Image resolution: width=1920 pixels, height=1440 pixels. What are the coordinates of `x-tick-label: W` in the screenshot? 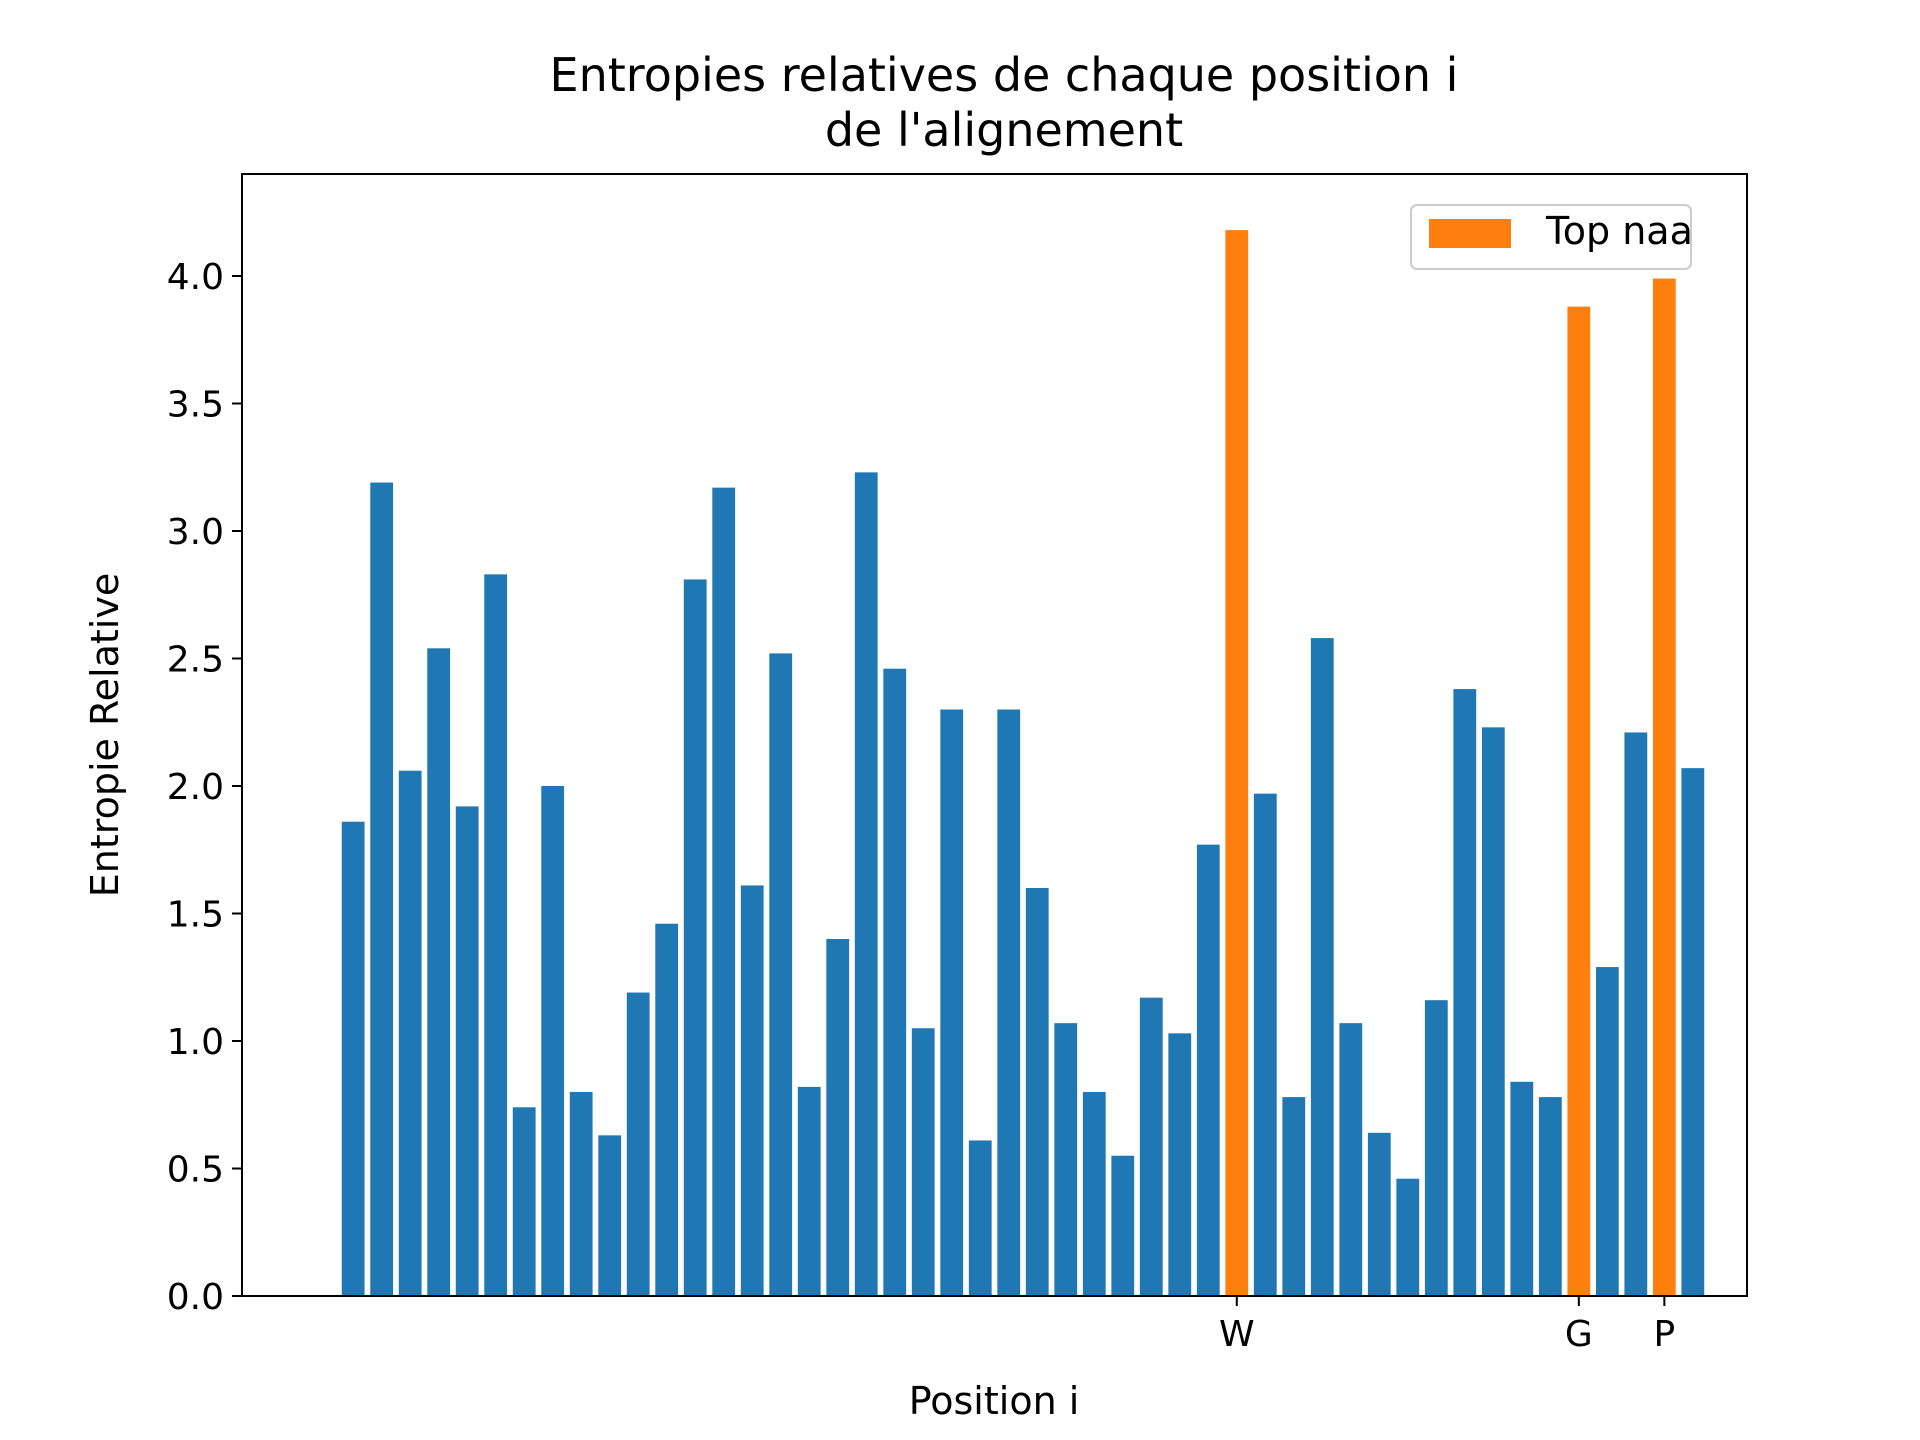 It's located at (1237, 1334).